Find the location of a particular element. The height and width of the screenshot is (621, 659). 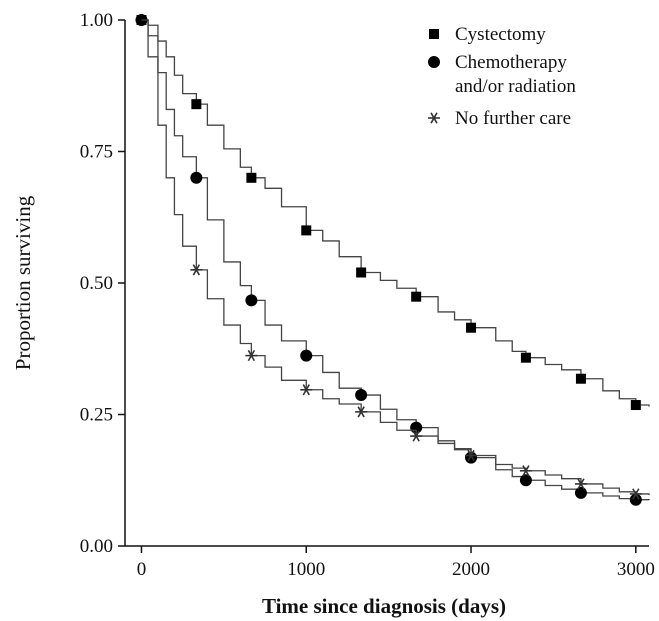

legend-marker-star is located at coordinates (434, 118).